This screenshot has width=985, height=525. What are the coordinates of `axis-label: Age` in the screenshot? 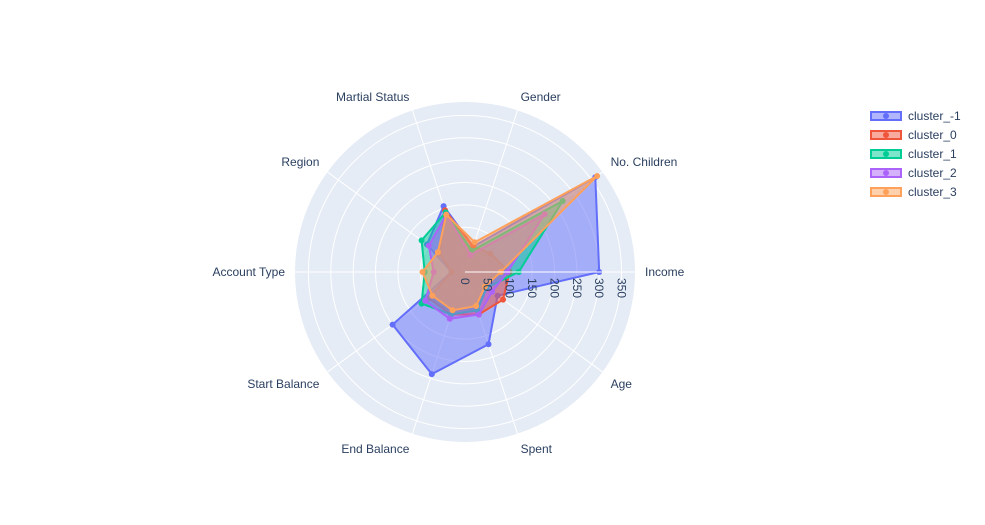 It's located at (622, 384).